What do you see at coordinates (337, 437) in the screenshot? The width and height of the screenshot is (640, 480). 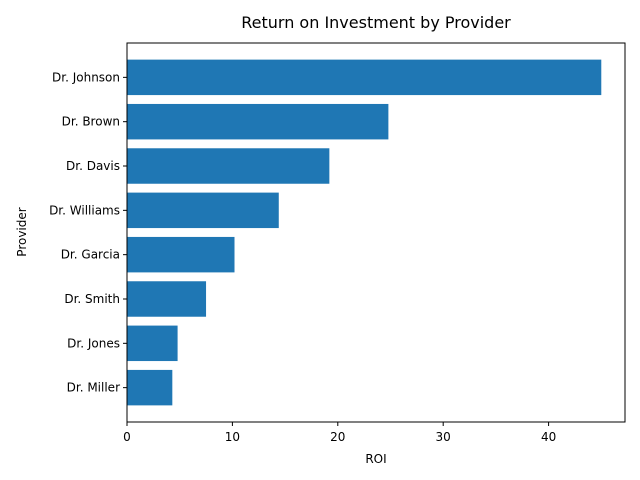 I see `x-tick-label: 20` at bounding box center [337, 437].